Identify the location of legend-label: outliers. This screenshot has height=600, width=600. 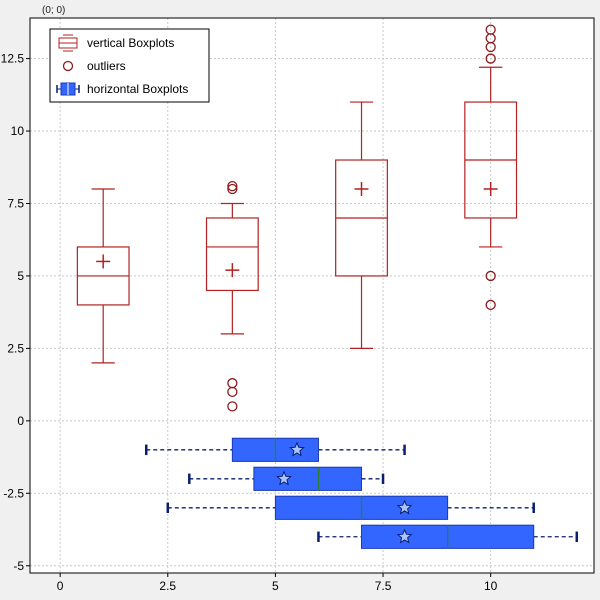
(106, 66).